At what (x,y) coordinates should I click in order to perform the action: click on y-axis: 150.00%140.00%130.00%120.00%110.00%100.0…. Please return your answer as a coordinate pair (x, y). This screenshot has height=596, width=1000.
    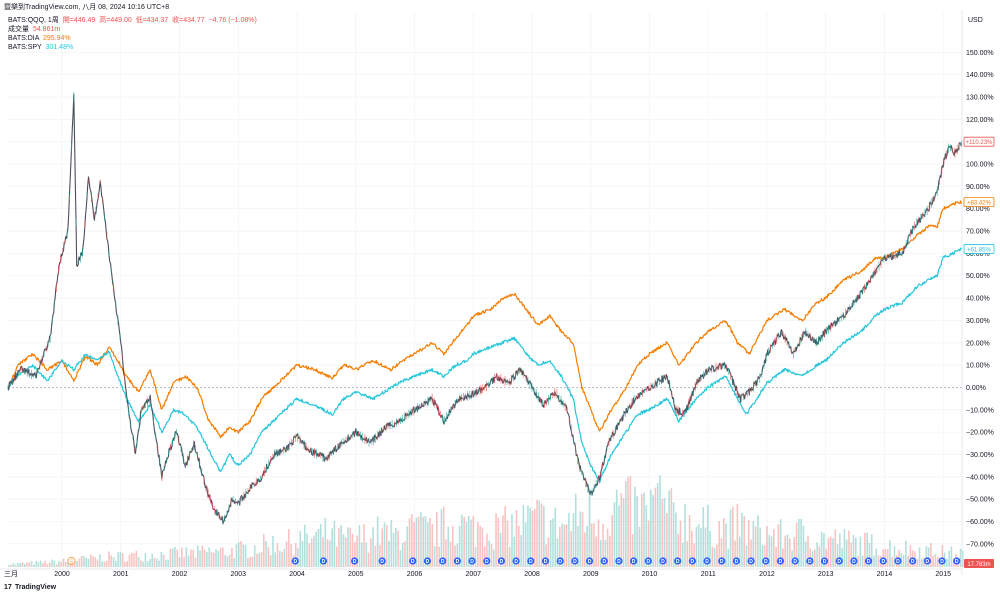
    Looking at the image, I should click on (977, 292).